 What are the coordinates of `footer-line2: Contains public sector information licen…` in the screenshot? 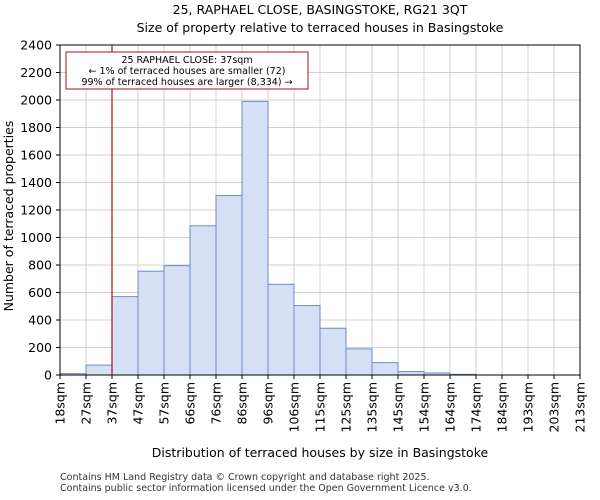 It's located at (266, 488).